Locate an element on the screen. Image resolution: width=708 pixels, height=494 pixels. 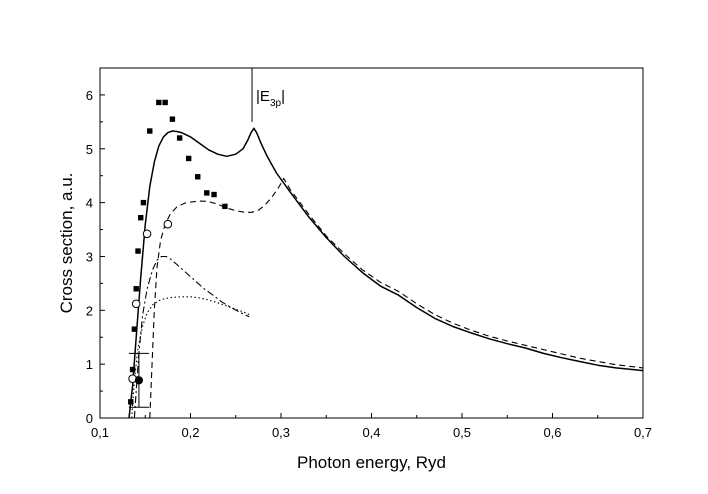
annotation-label: |E3p| is located at coordinates (270, 98).